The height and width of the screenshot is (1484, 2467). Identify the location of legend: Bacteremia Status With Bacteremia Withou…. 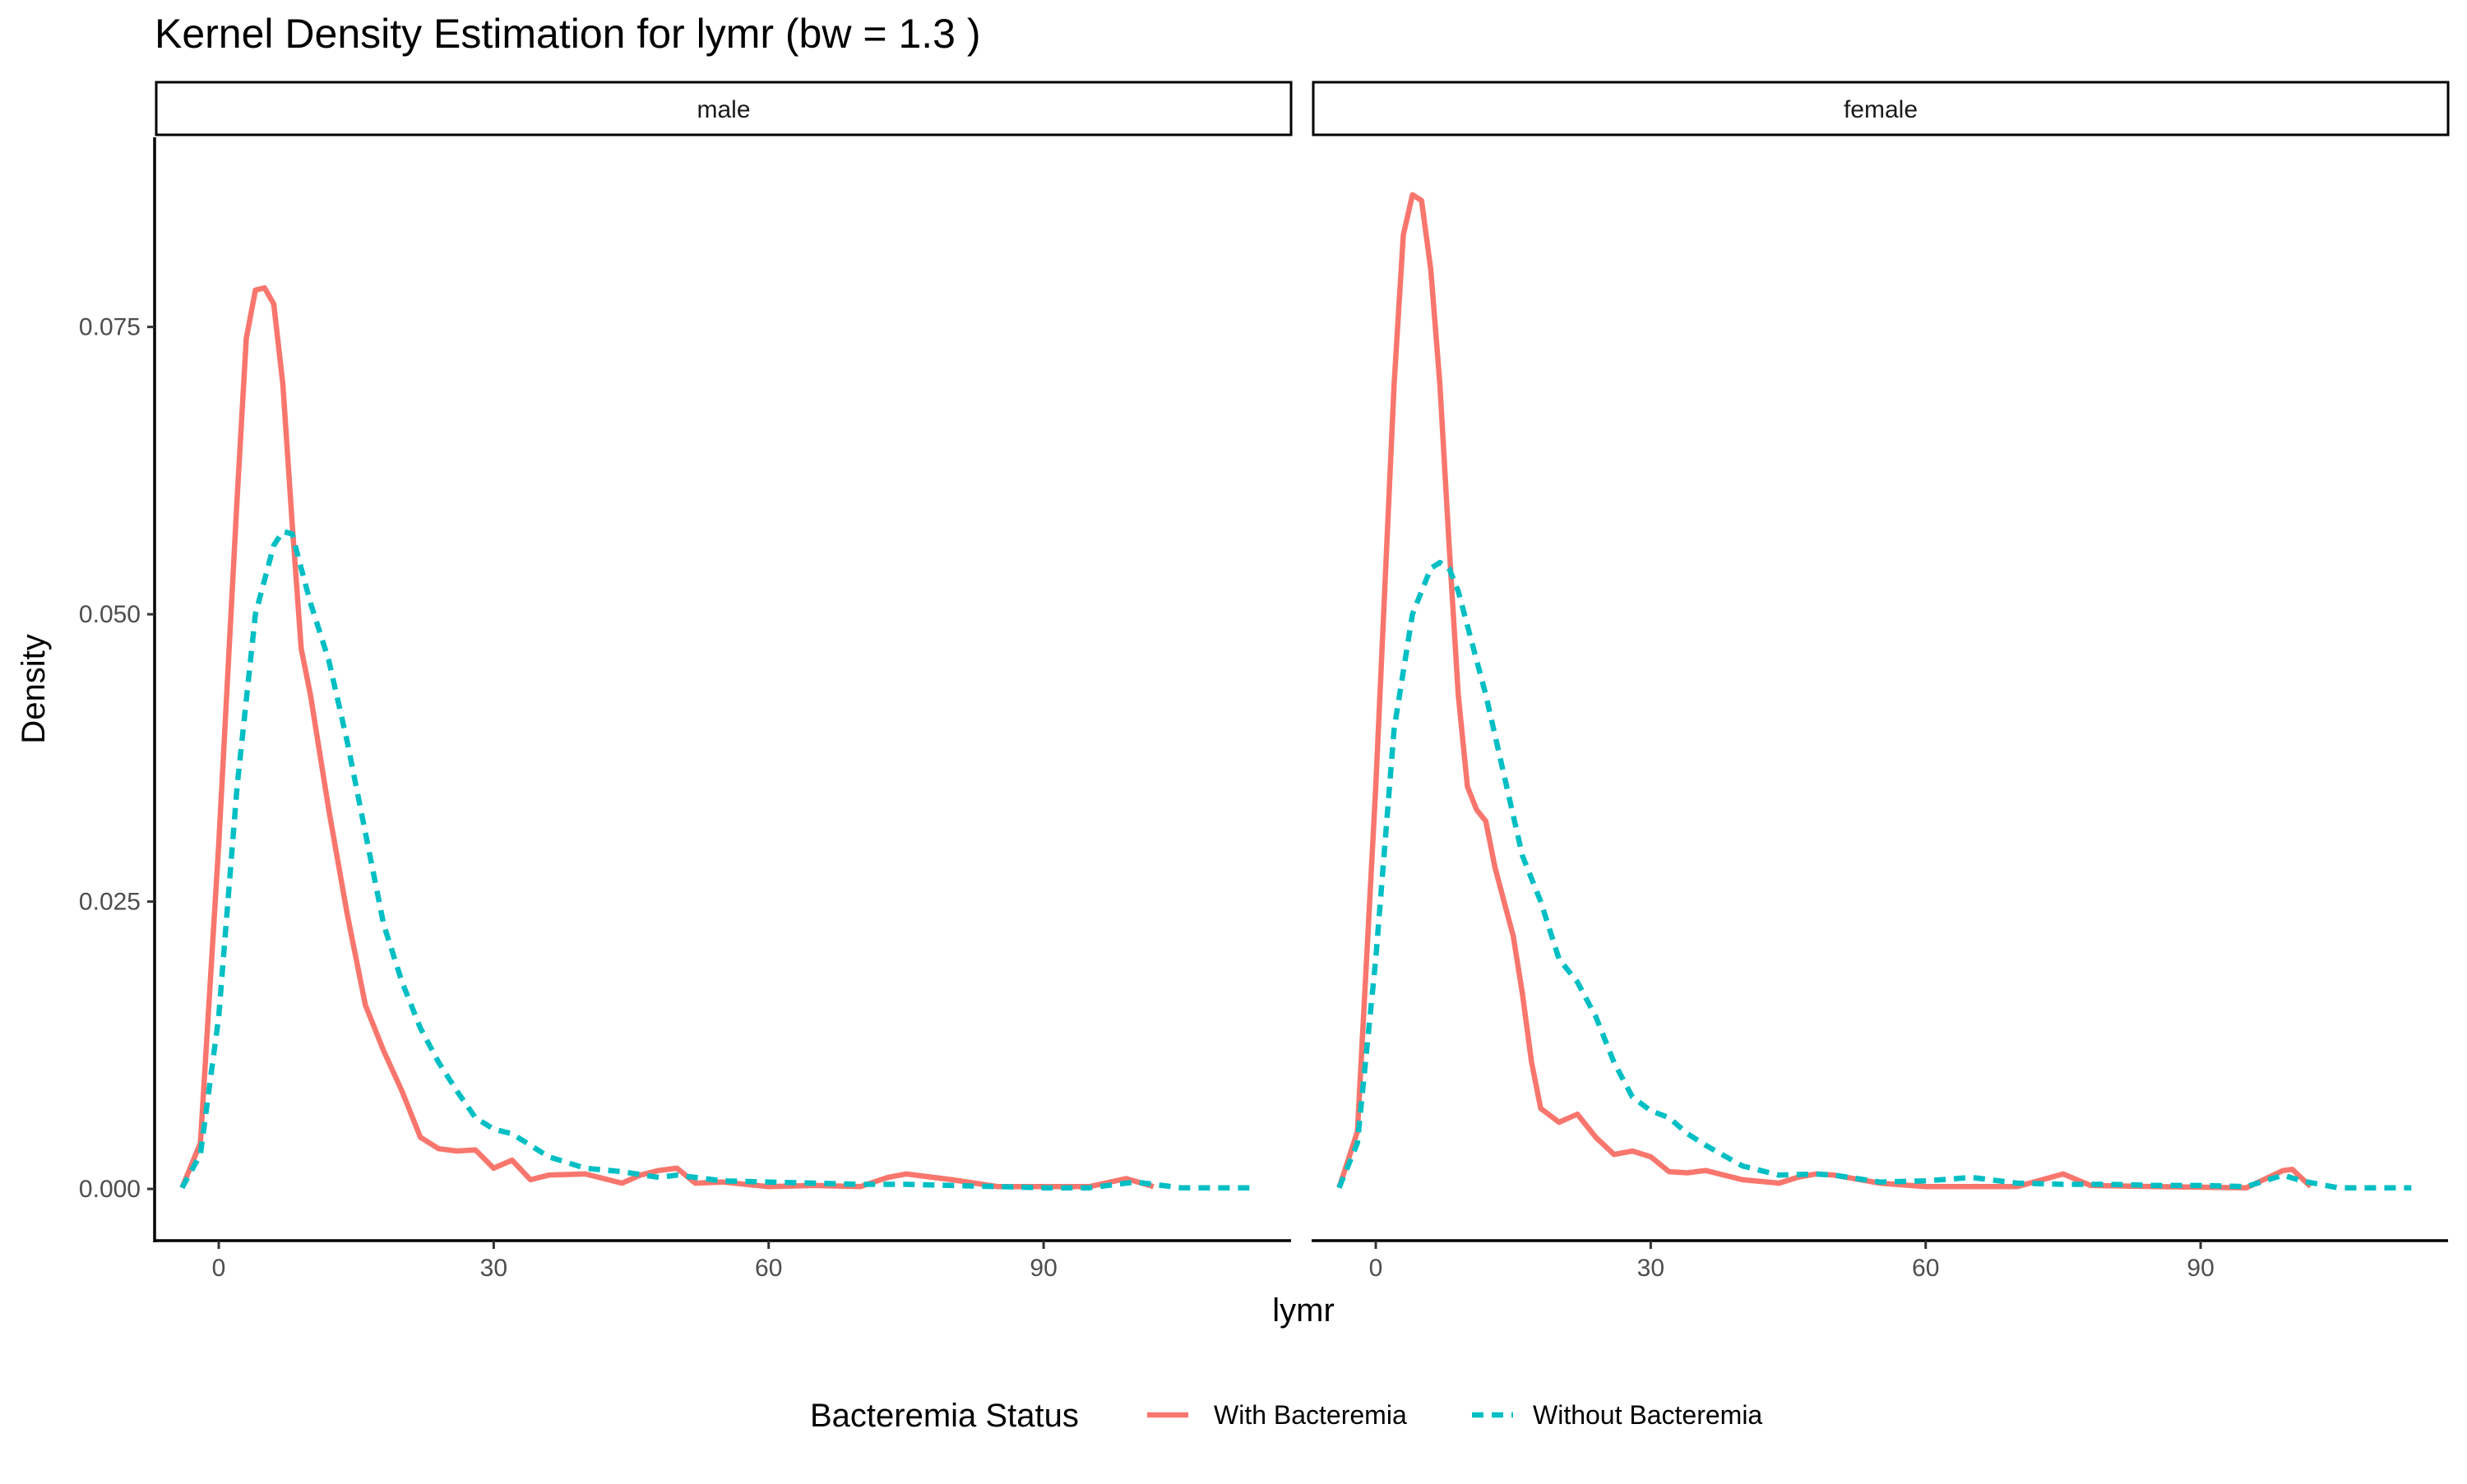
(1286, 1416).